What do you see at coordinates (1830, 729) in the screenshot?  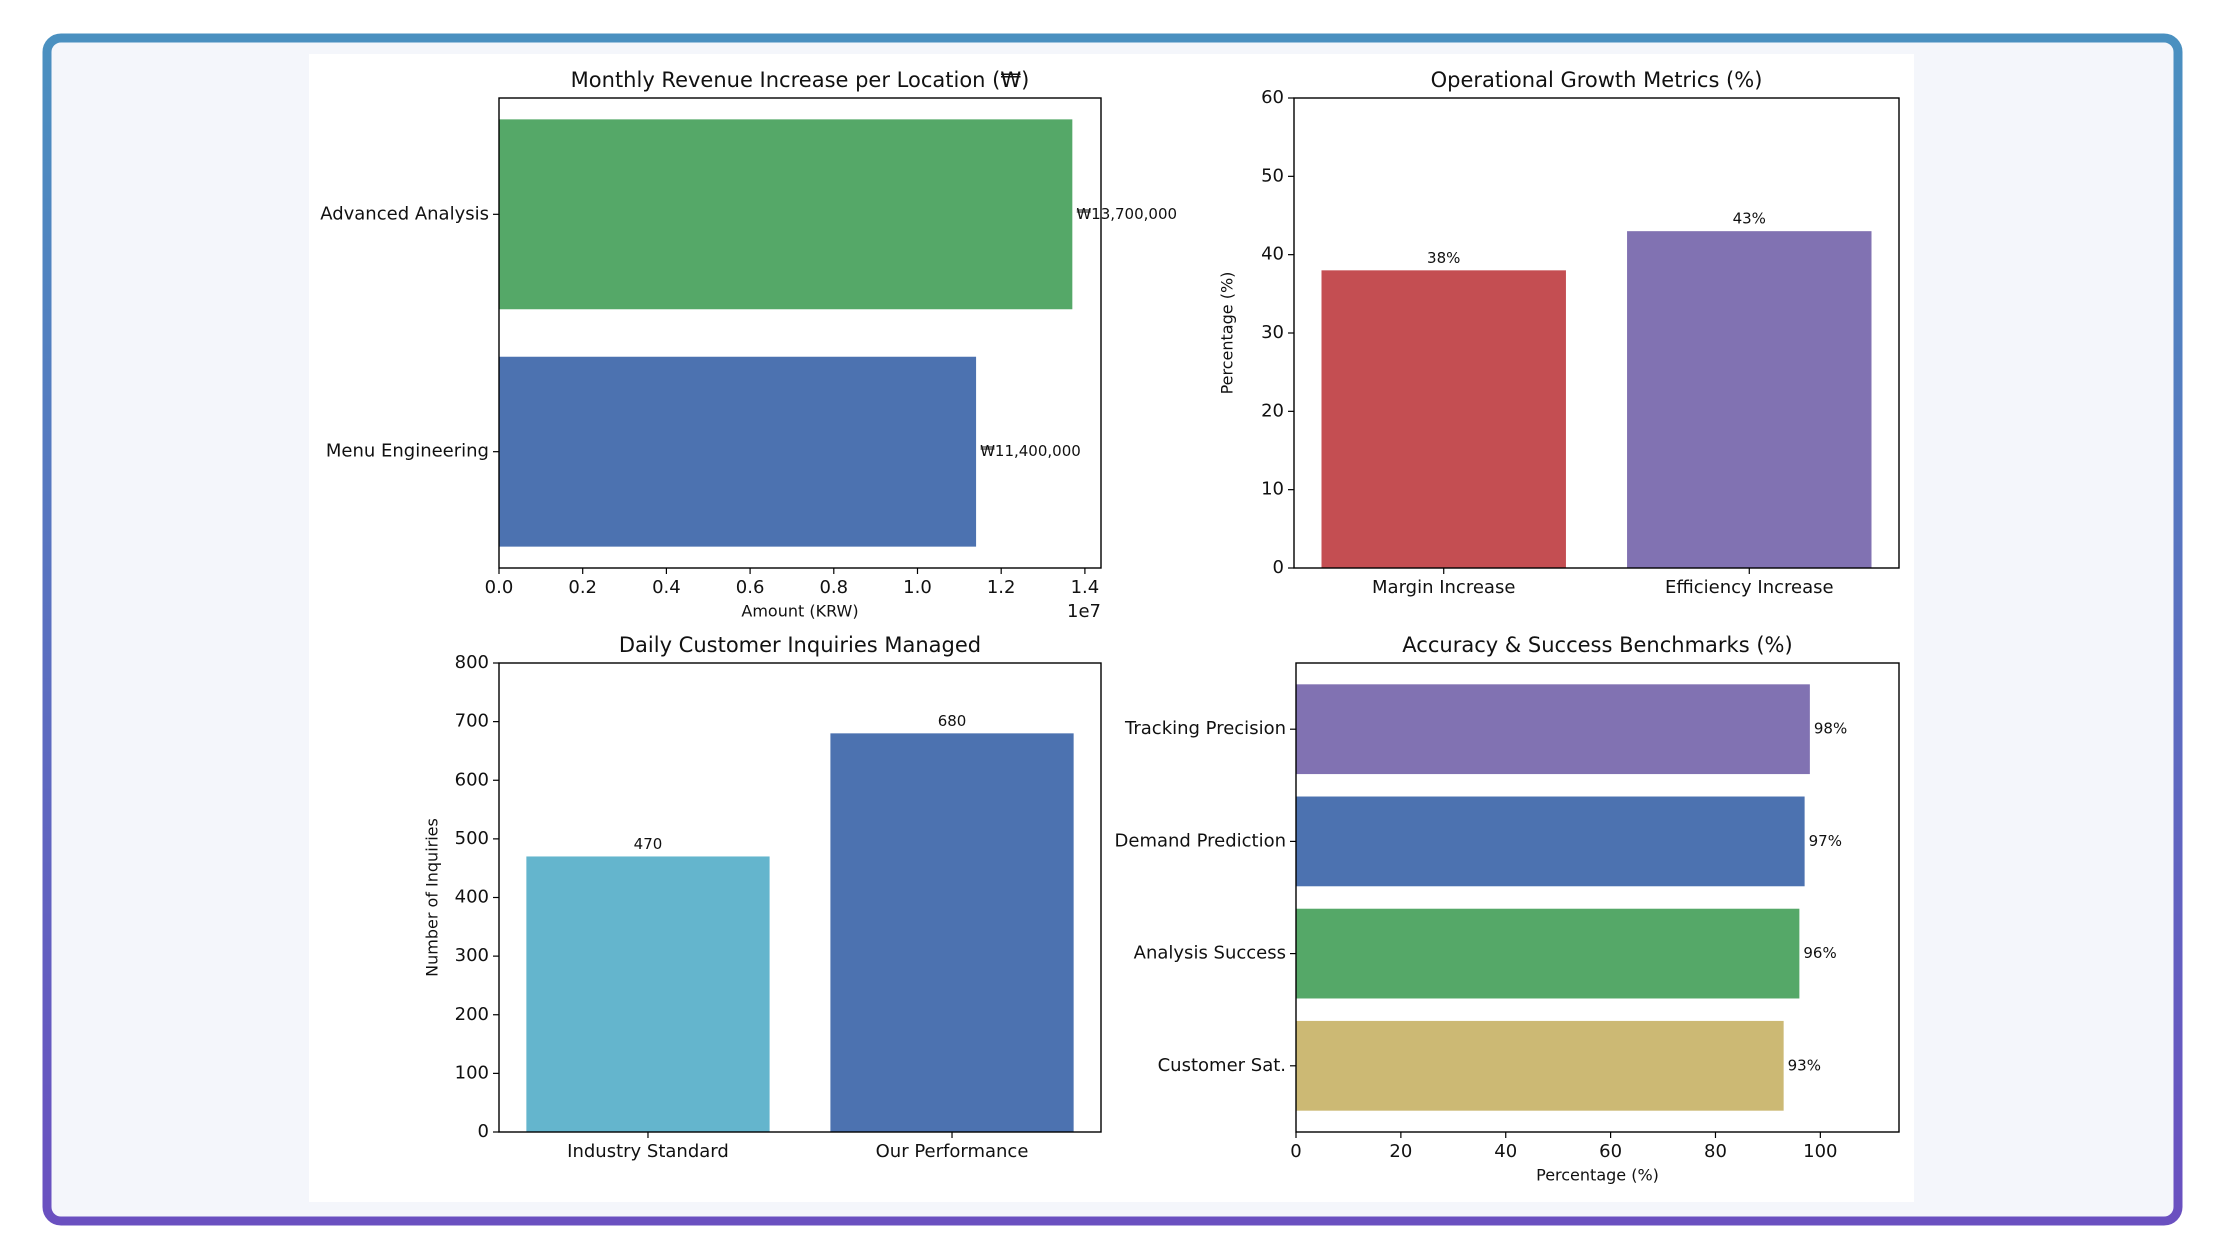 I see `value-label: 98%` at bounding box center [1830, 729].